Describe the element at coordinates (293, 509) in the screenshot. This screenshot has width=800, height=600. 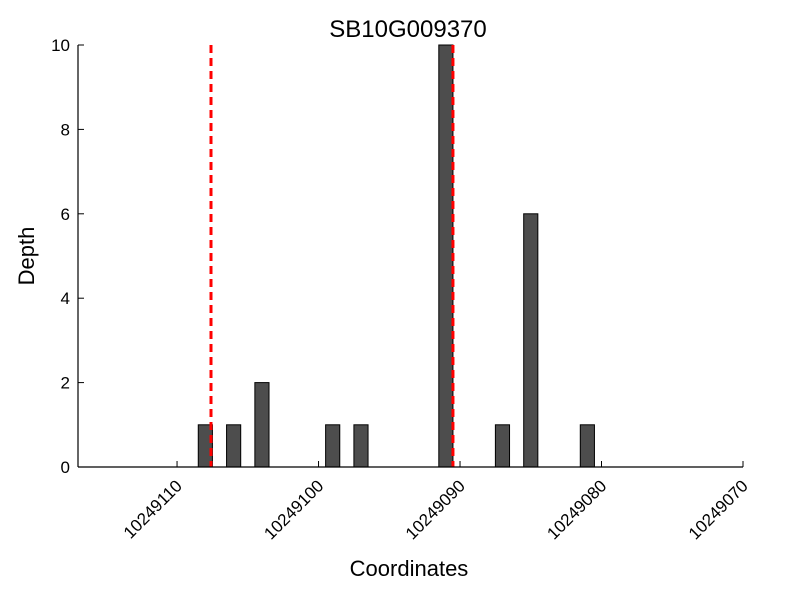
I see `x-tick-label-10249100: 10249100` at that location.